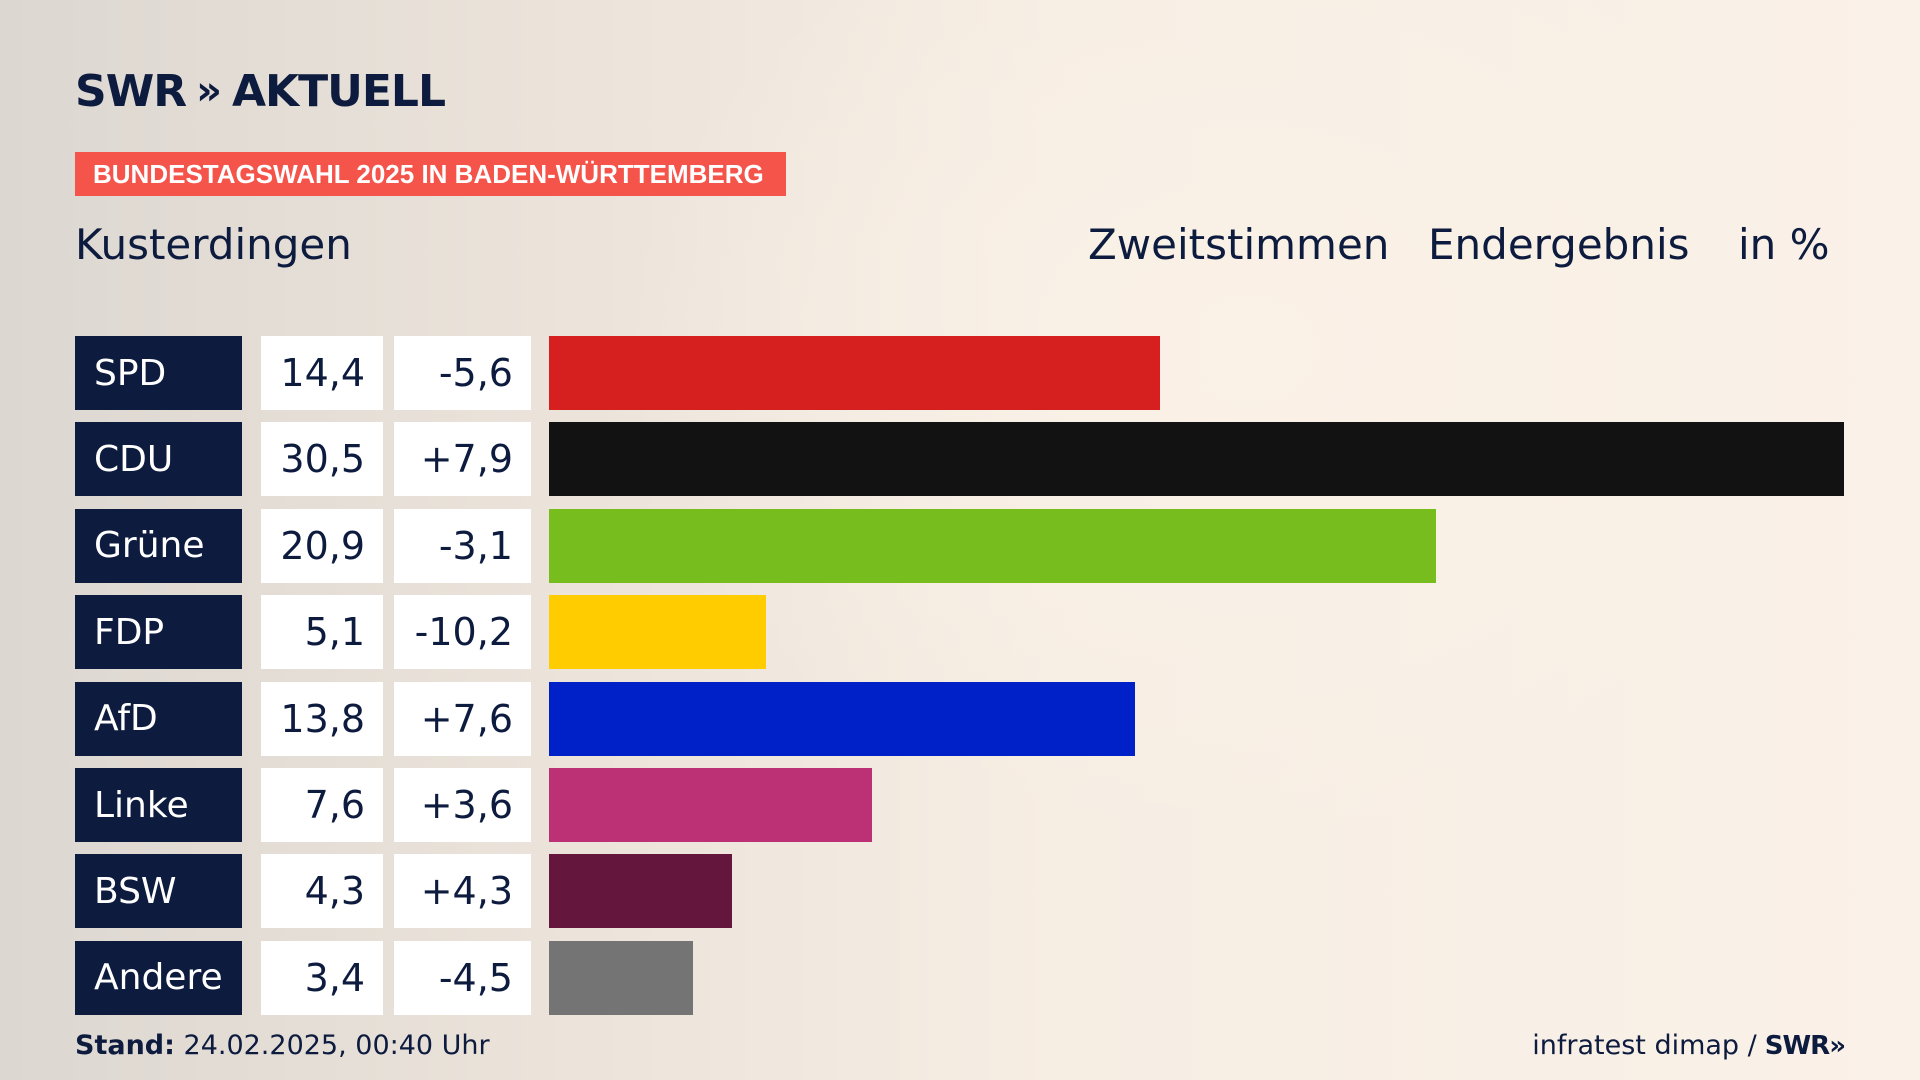 Image resolution: width=1920 pixels, height=1080 pixels. Describe the element at coordinates (1837, 1045) in the screenshot. I see `source-chevrons: »` at that location.